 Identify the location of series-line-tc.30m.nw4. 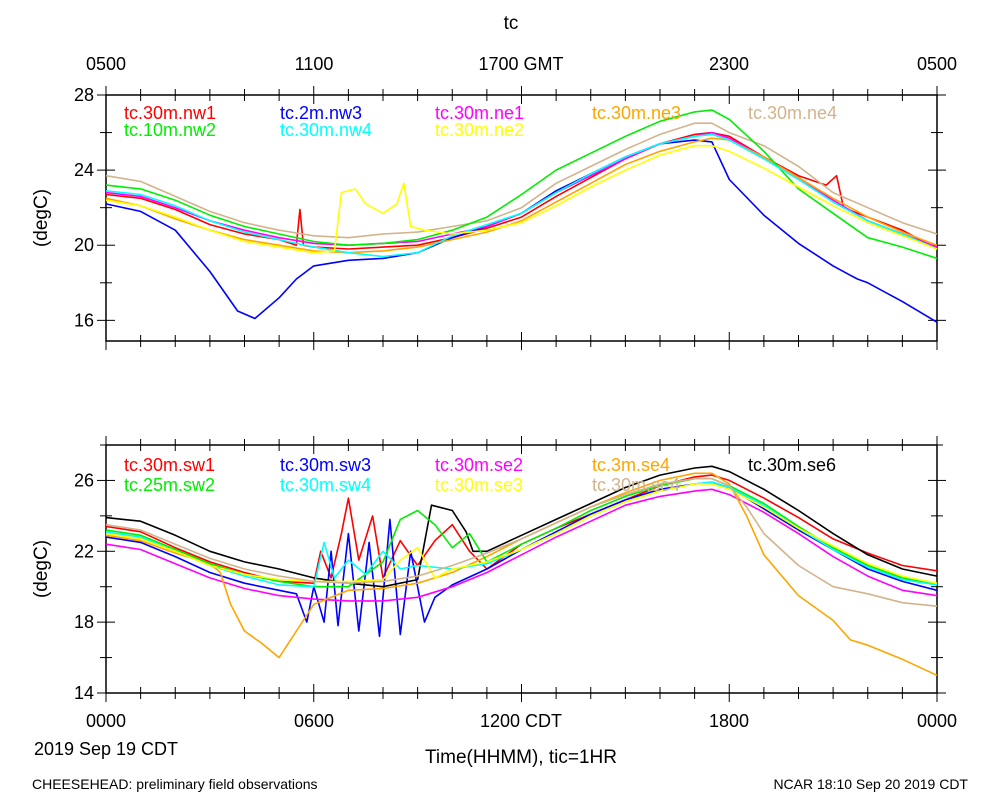
(521, 195).